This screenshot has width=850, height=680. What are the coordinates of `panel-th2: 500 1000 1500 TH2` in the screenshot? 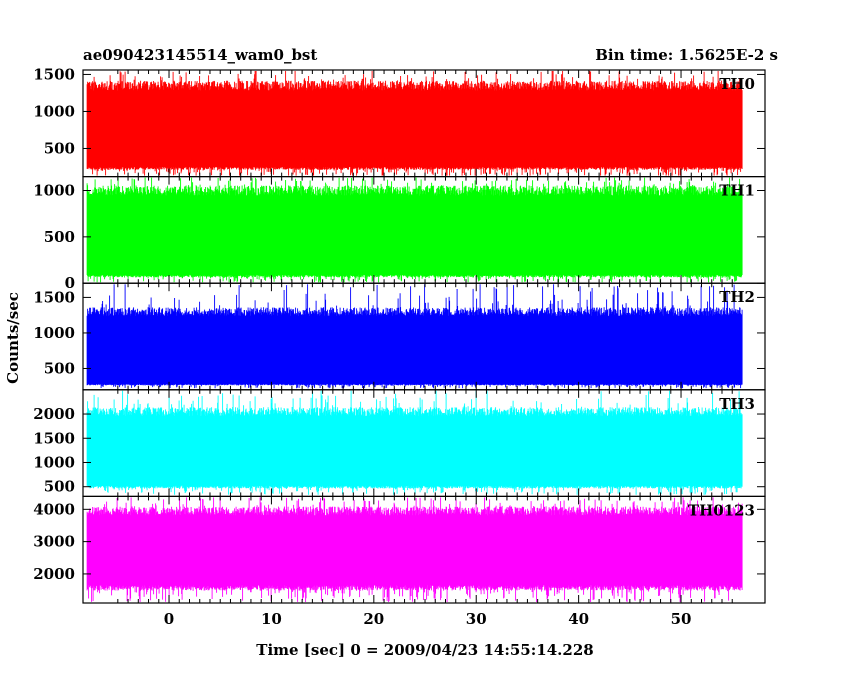 It's located at (399, 336).